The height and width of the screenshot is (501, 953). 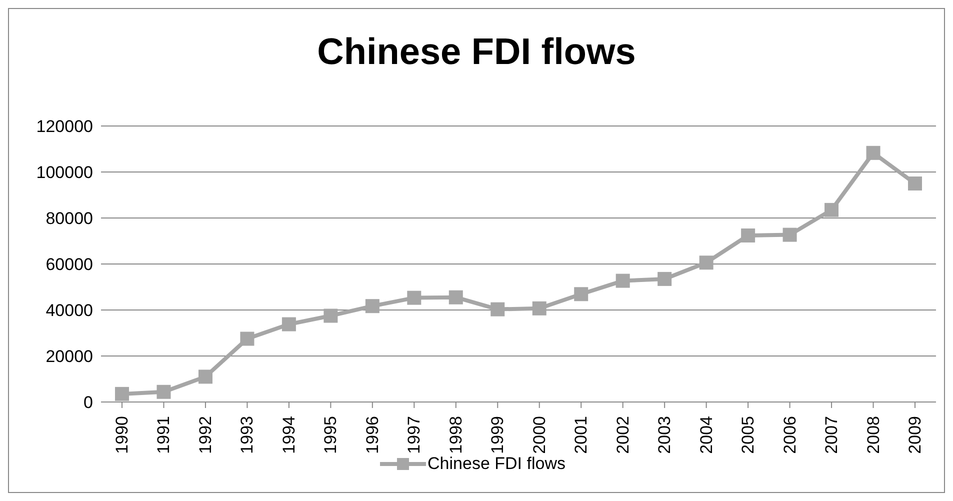 I want to click on x-tick-label: 2004, so click(x=706, y=435).